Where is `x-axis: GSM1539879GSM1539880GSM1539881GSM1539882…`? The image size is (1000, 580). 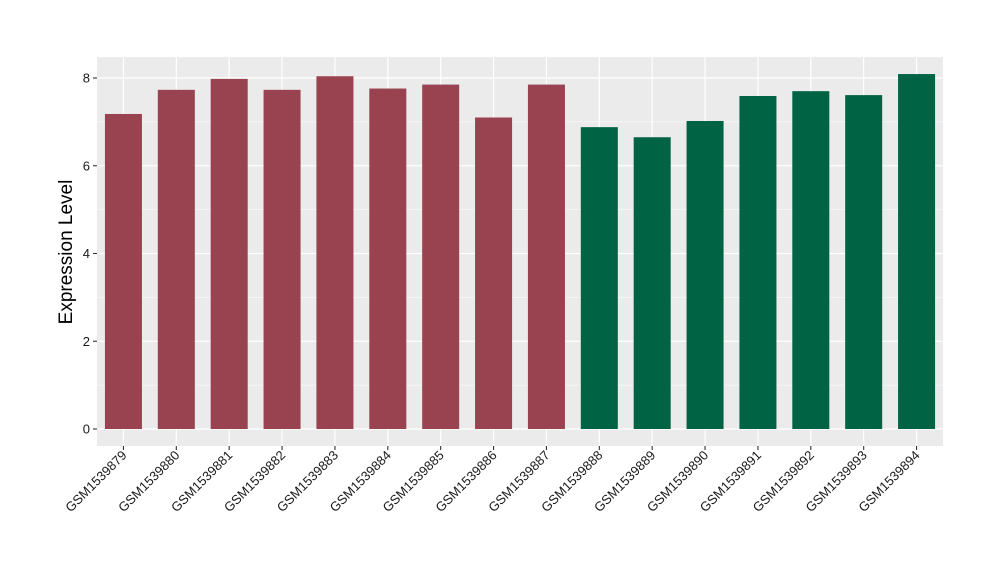
x-axis: GSM1539879GSM1539880GSM1539881GSM1539882… is located at coordinates (492, 480).